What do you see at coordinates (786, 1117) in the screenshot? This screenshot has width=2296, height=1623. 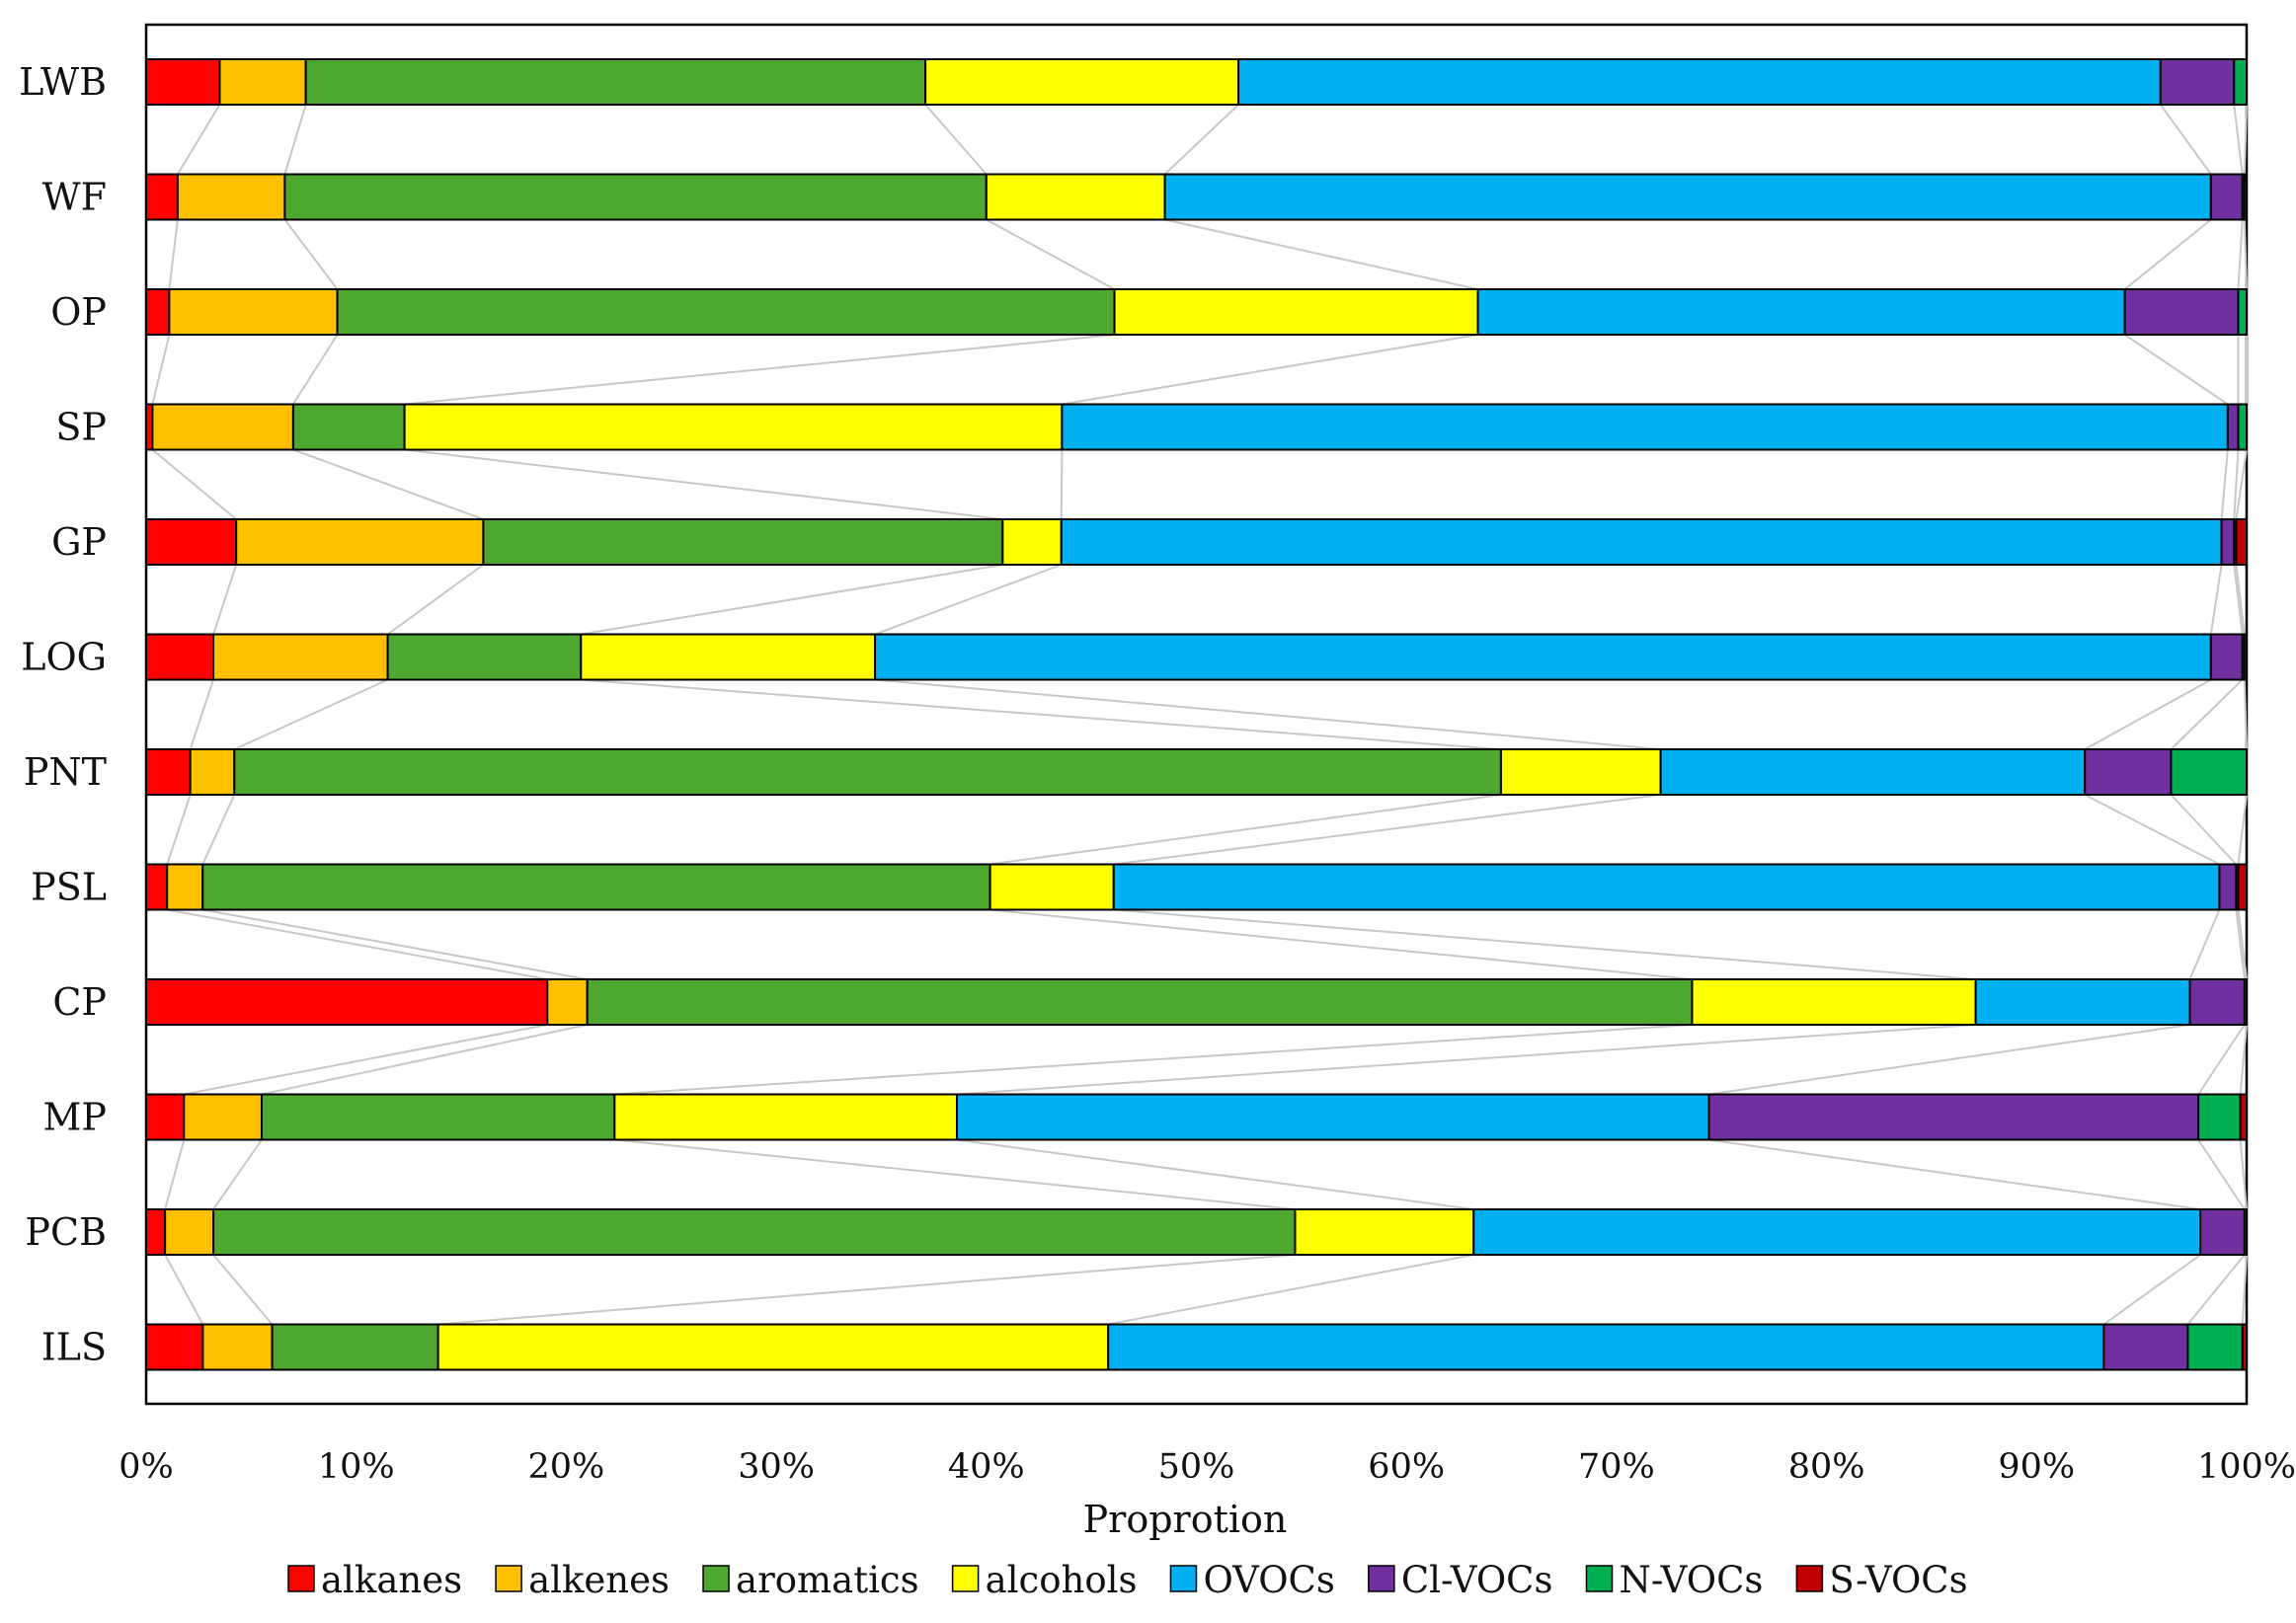 I see `bar-segment-mp-alcohols` at bounding box center [786, 1117].